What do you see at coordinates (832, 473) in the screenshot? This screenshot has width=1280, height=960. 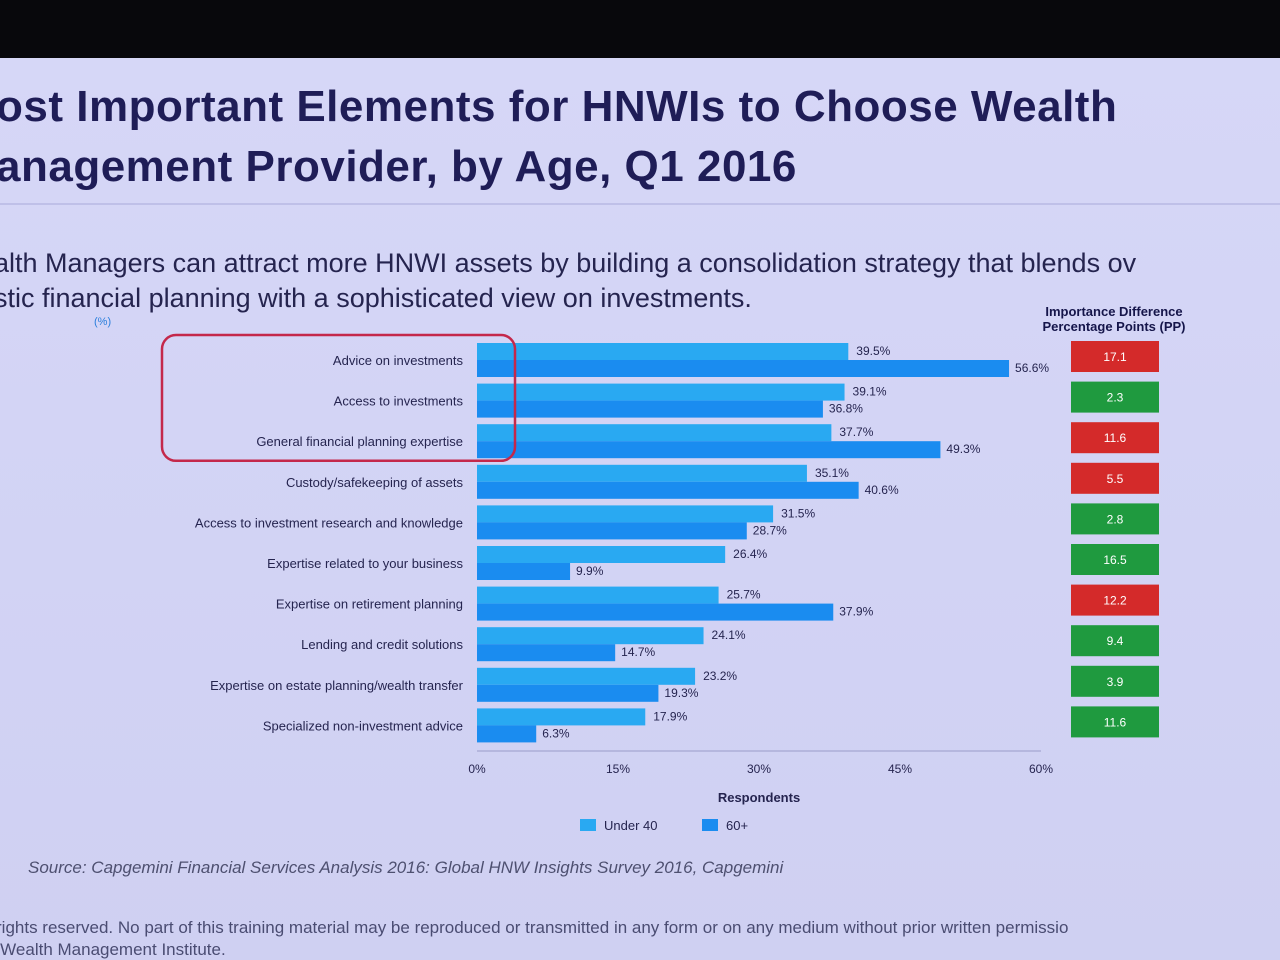 I see `data-label-under-40: 35.1%` at bounding box center [832, 473].